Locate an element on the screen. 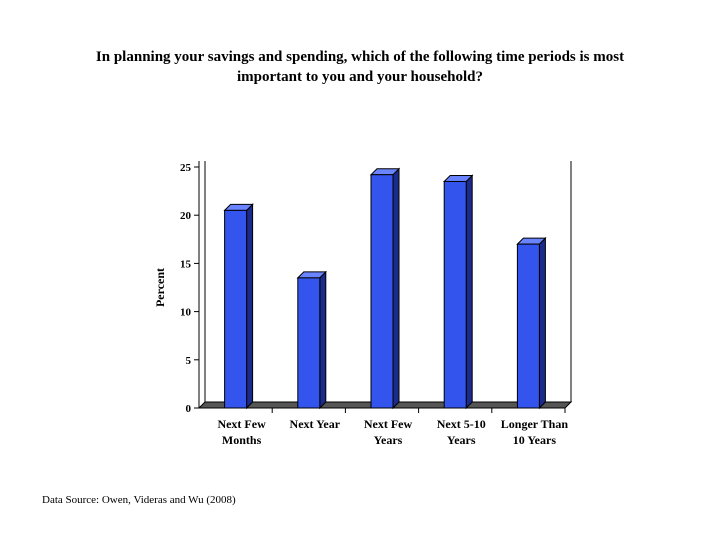 The height and width of the screenshot is (540, 720). y-tick-label: 0 is located at coordinates (189, 409).